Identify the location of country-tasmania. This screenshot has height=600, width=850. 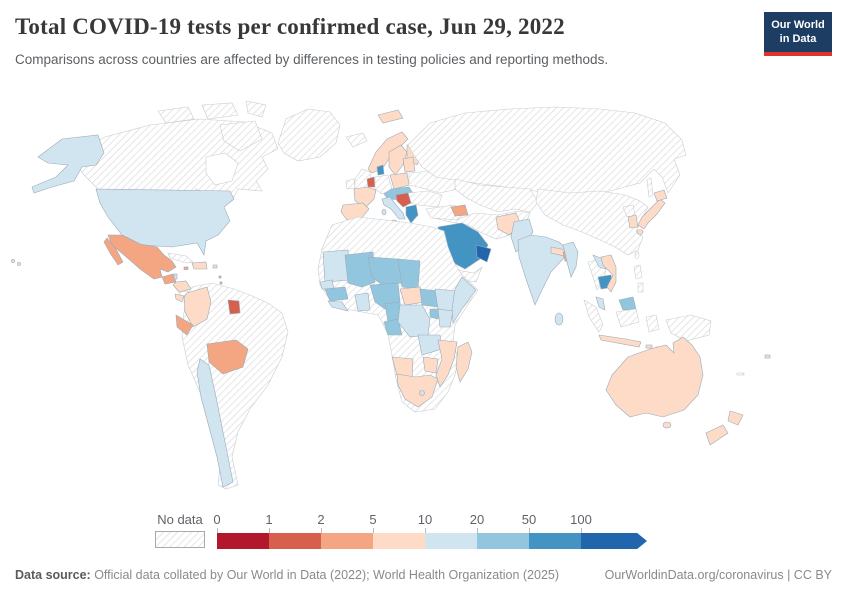
(667, 425).